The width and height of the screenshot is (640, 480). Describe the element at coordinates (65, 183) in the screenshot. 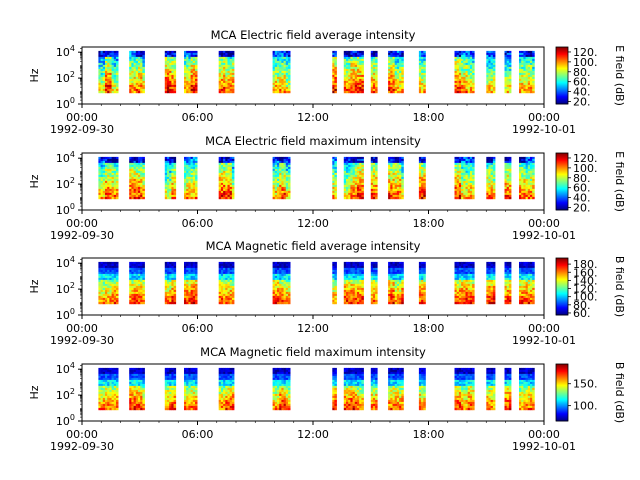

I see `y-tick-label: 10²` at that location.